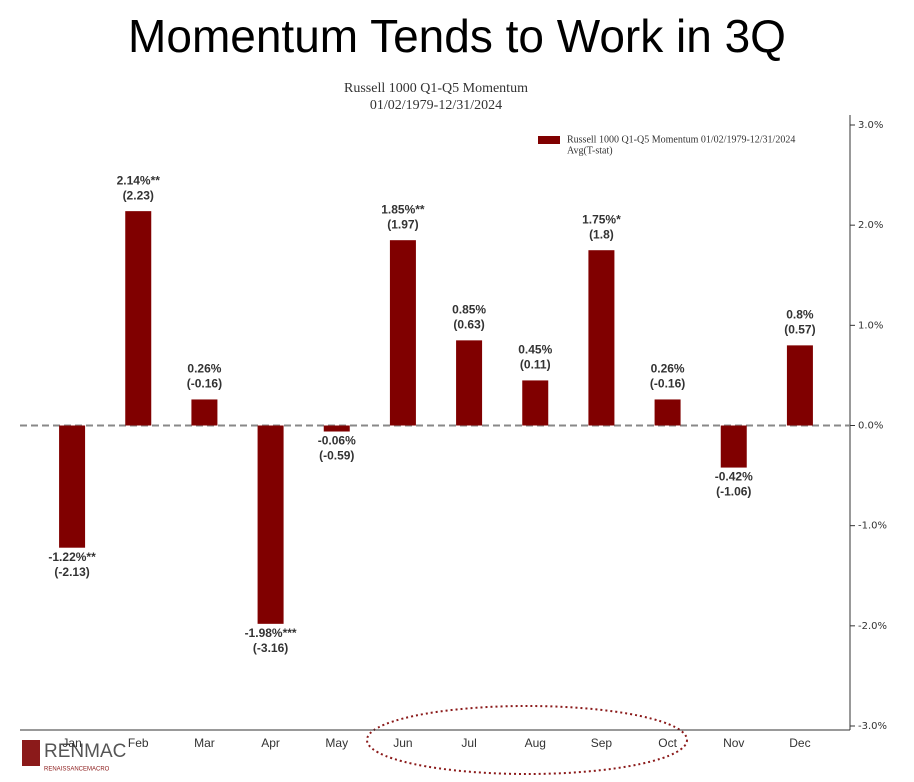 This screenshot has height=782, width=914. Describe the element at coordinates (549, 140) in the screenshot. I see `legend-swatch` at that location.